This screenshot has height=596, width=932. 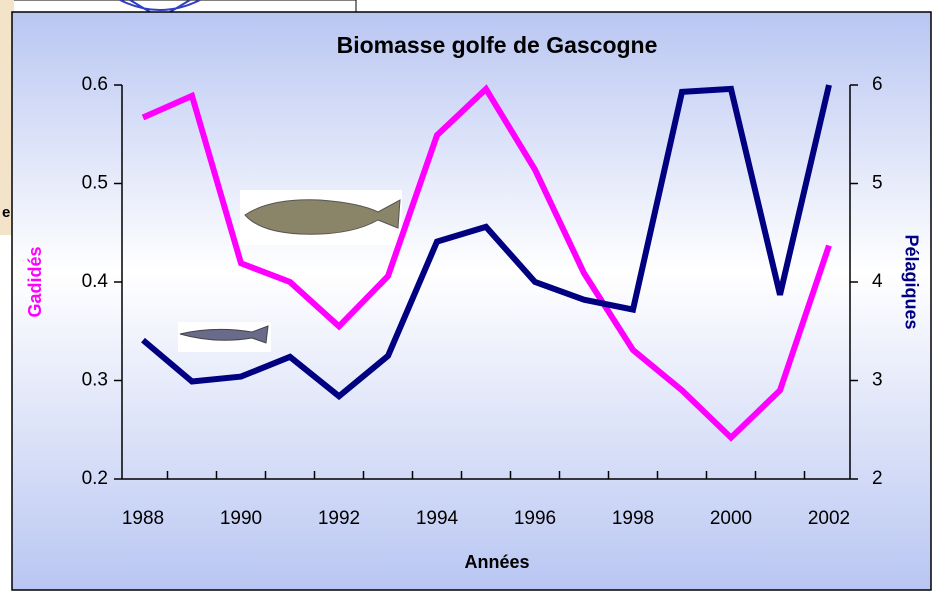 What do you see at coordinates (95, 478) in the screenshot?
I see `y-tick-label: 0.2` at bounding box center [95, 478].